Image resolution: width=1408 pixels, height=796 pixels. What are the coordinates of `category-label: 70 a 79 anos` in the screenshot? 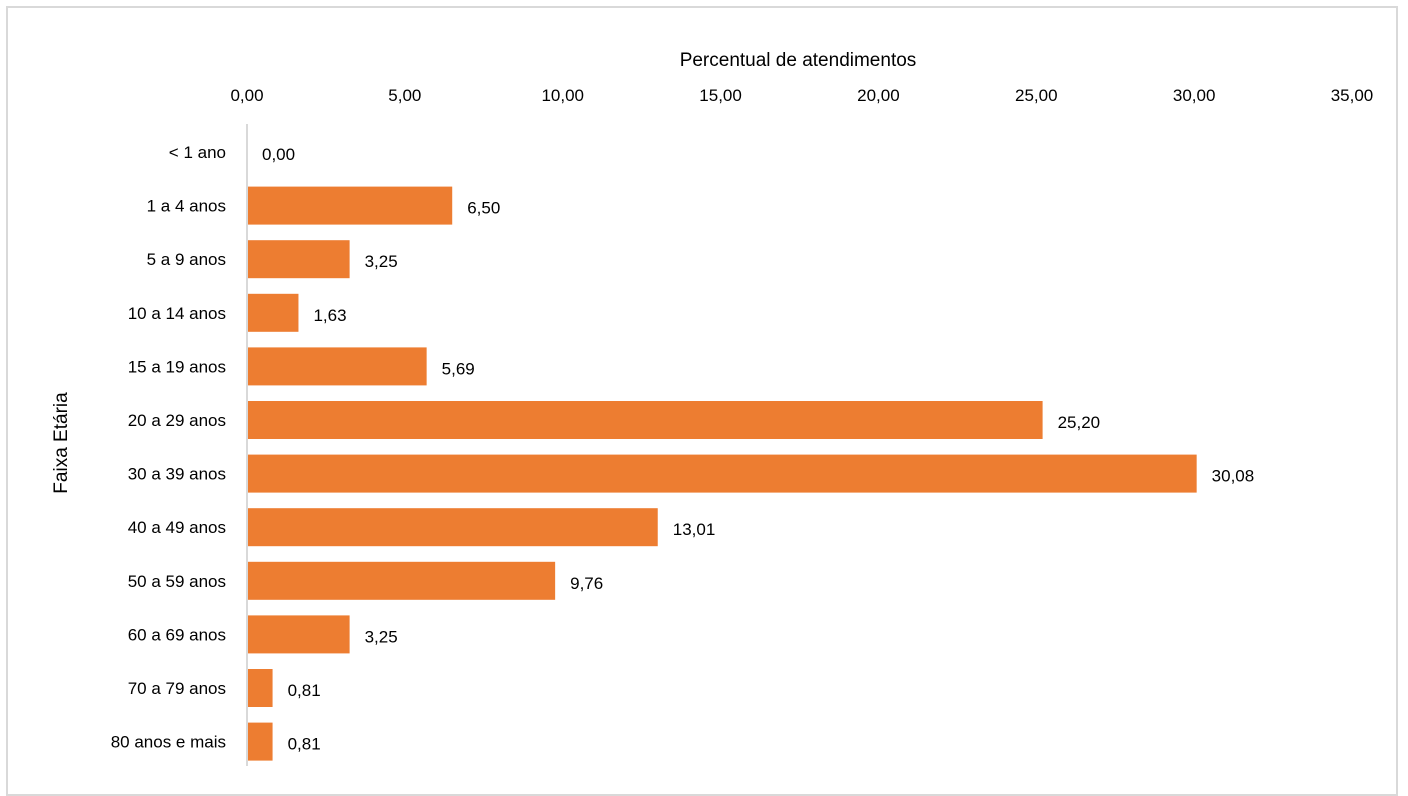 It's located at (177, 688).